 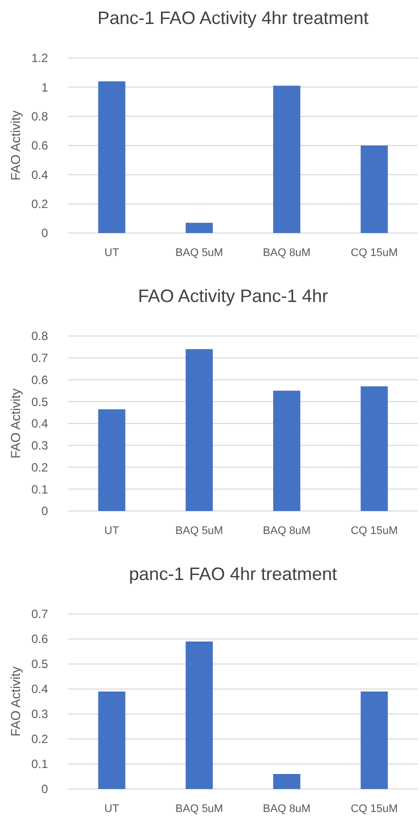 What do you see at coordinates (233, 18) in the screenshot?
I see `chart-title: Panc-1 FAO Activity 4hr treatment` at bounding box center [233, 18].